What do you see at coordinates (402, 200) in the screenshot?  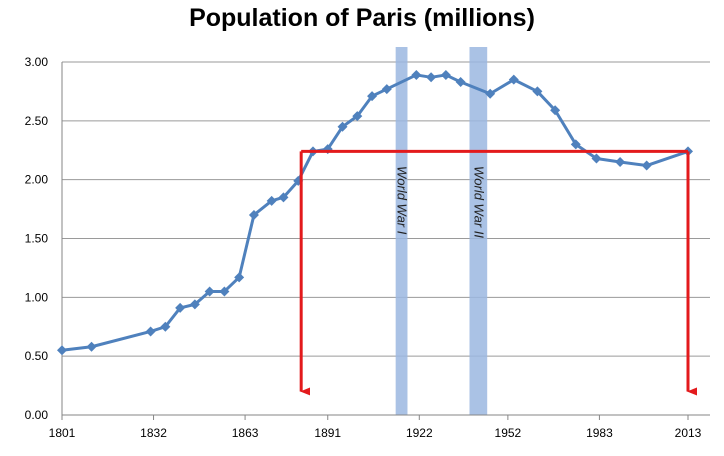 I see `band-label: World War I` at bounding box center [402, 200].